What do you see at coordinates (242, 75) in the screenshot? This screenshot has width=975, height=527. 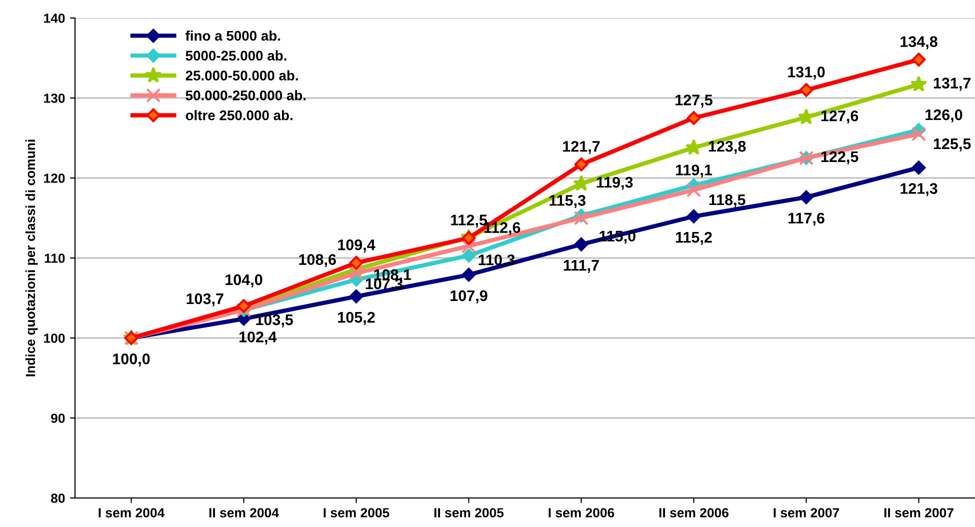 I see `legend-label: 25.000-50.000 ab.` at bounding box center [242, 75].